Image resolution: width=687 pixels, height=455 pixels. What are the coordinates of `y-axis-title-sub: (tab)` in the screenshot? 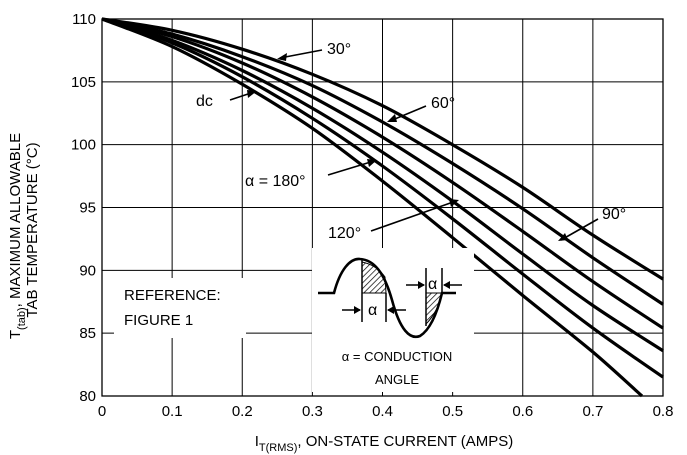 It's located at (22, 318).